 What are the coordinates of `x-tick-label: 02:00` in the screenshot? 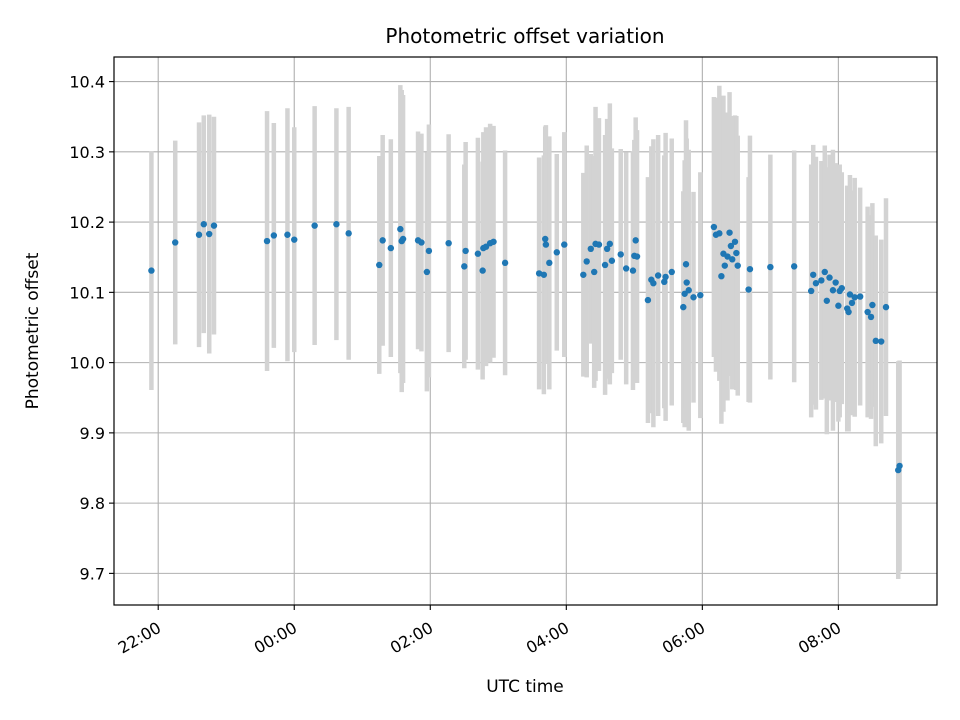 It's located at (411, 638).